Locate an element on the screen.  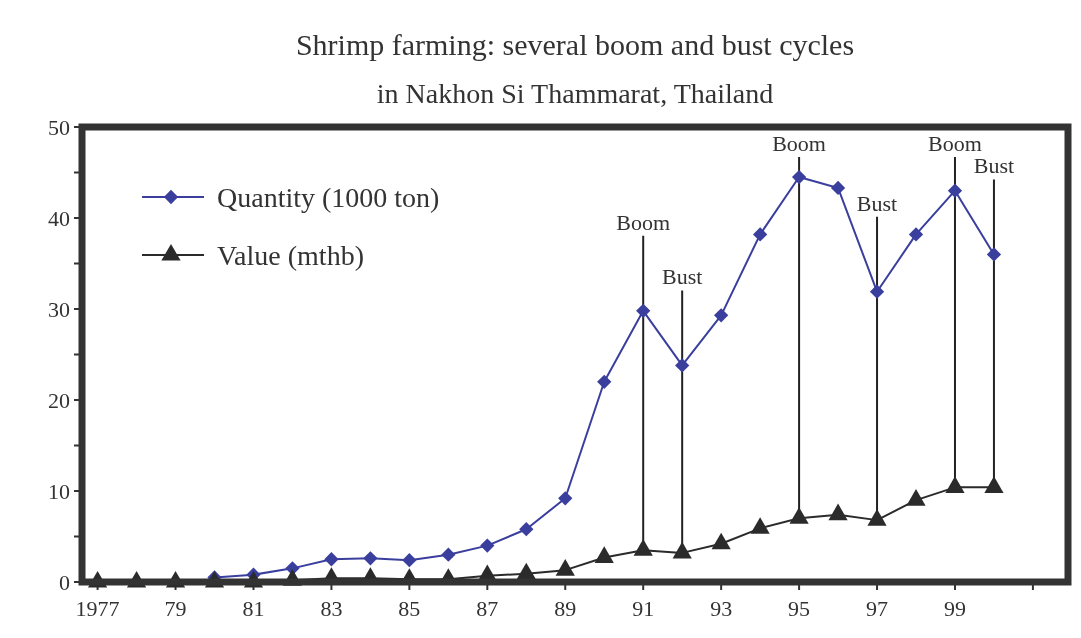
x-tick-label: 87 is located at coordinates (487, 608).